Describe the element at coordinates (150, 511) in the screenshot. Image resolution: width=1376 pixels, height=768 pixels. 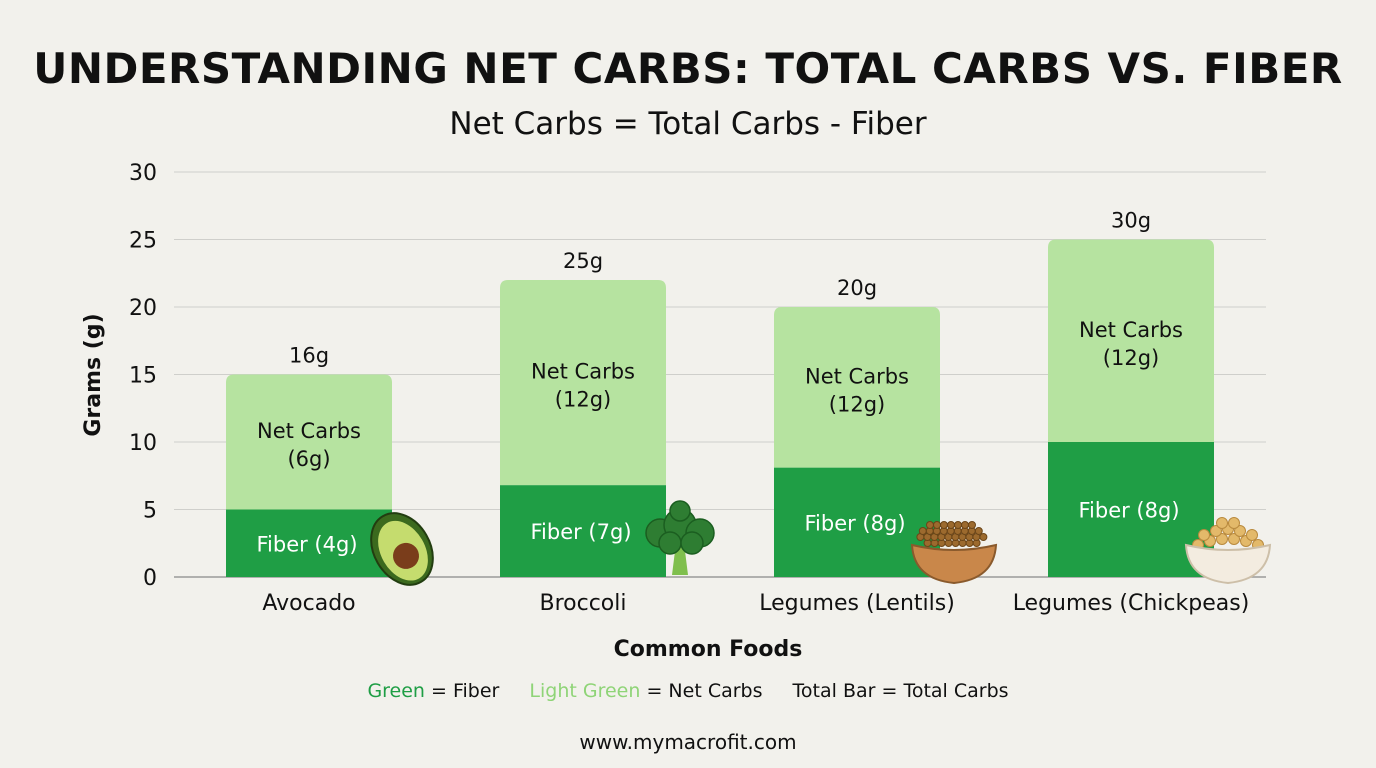
I see `y-tick-label: 5` at that location.